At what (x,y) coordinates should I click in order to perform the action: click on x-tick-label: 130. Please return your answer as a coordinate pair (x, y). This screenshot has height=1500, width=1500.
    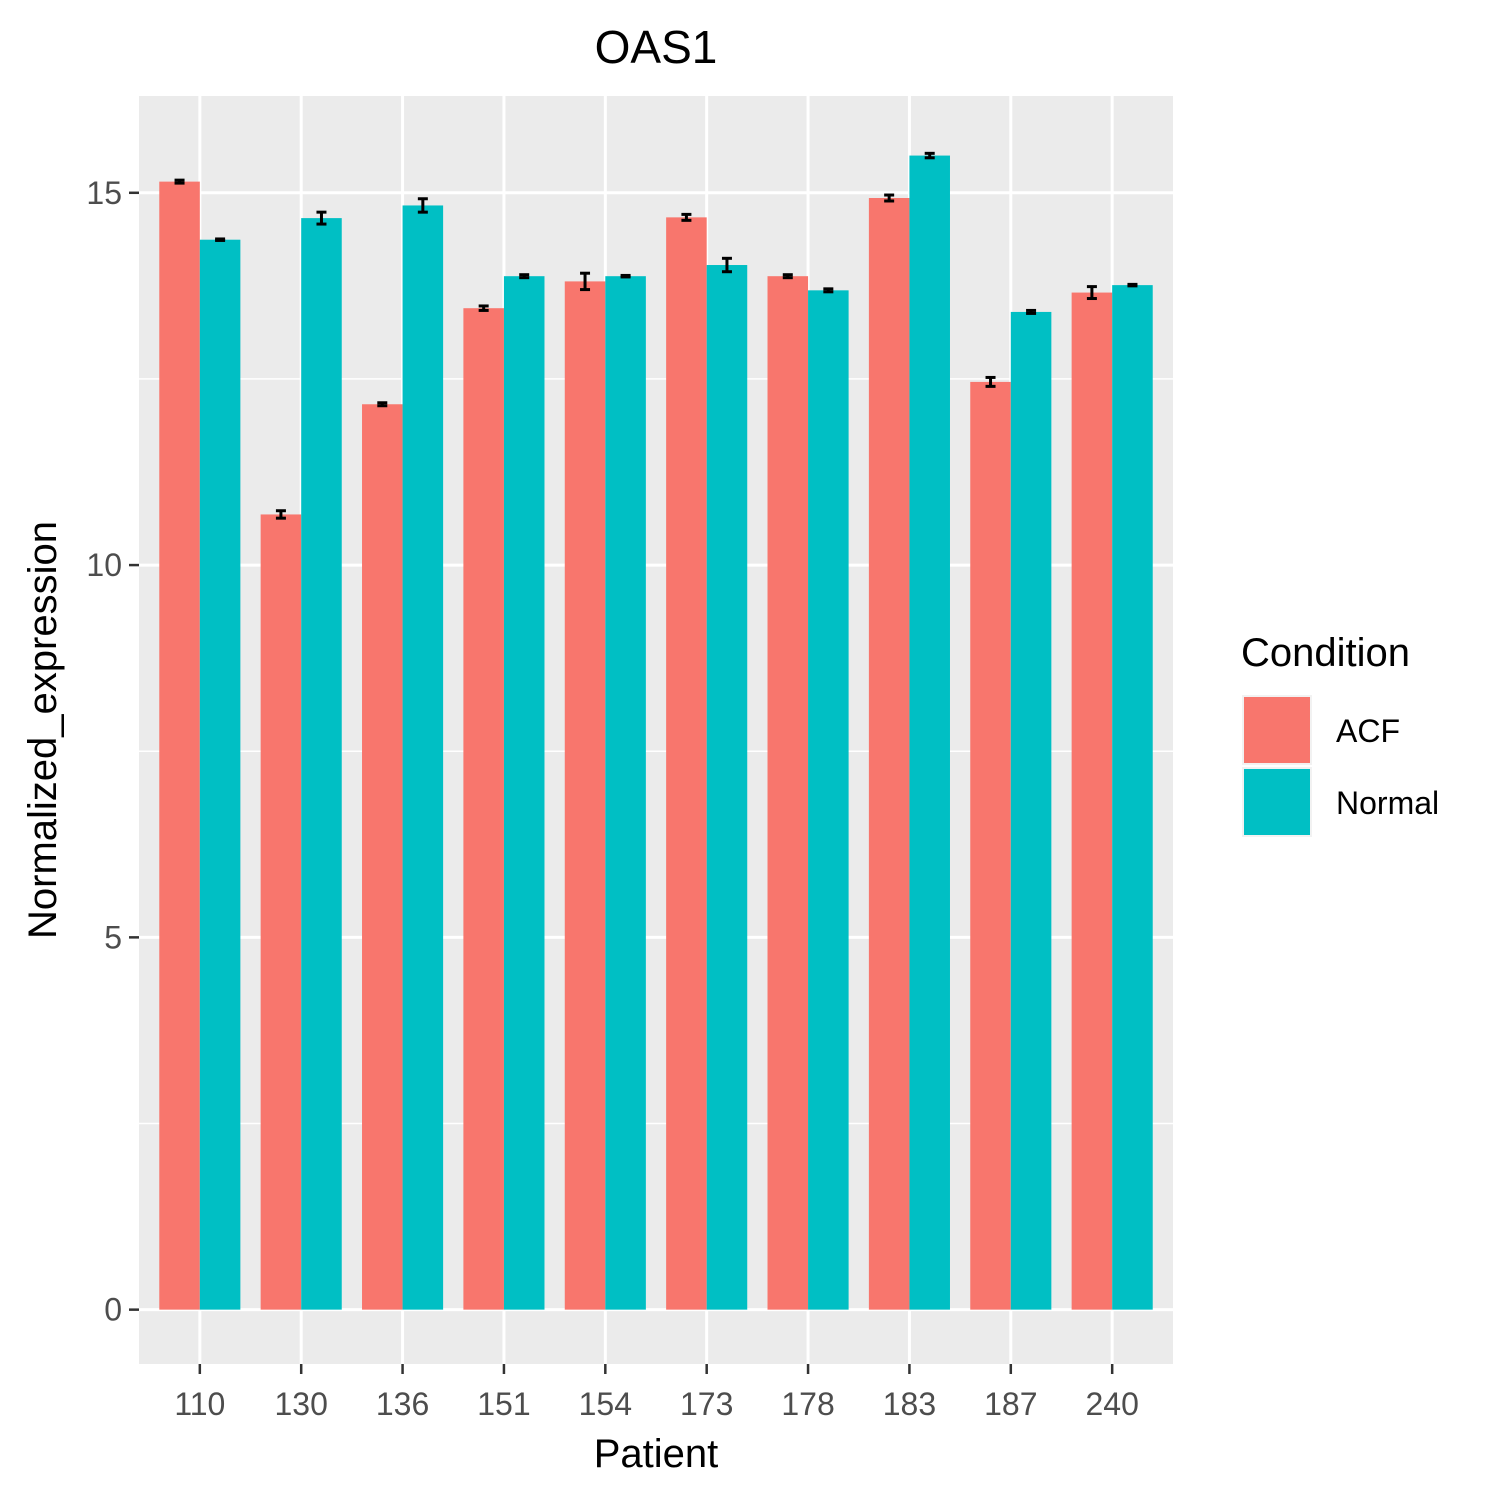
    Looking at the image, I should click on (301, 1404).